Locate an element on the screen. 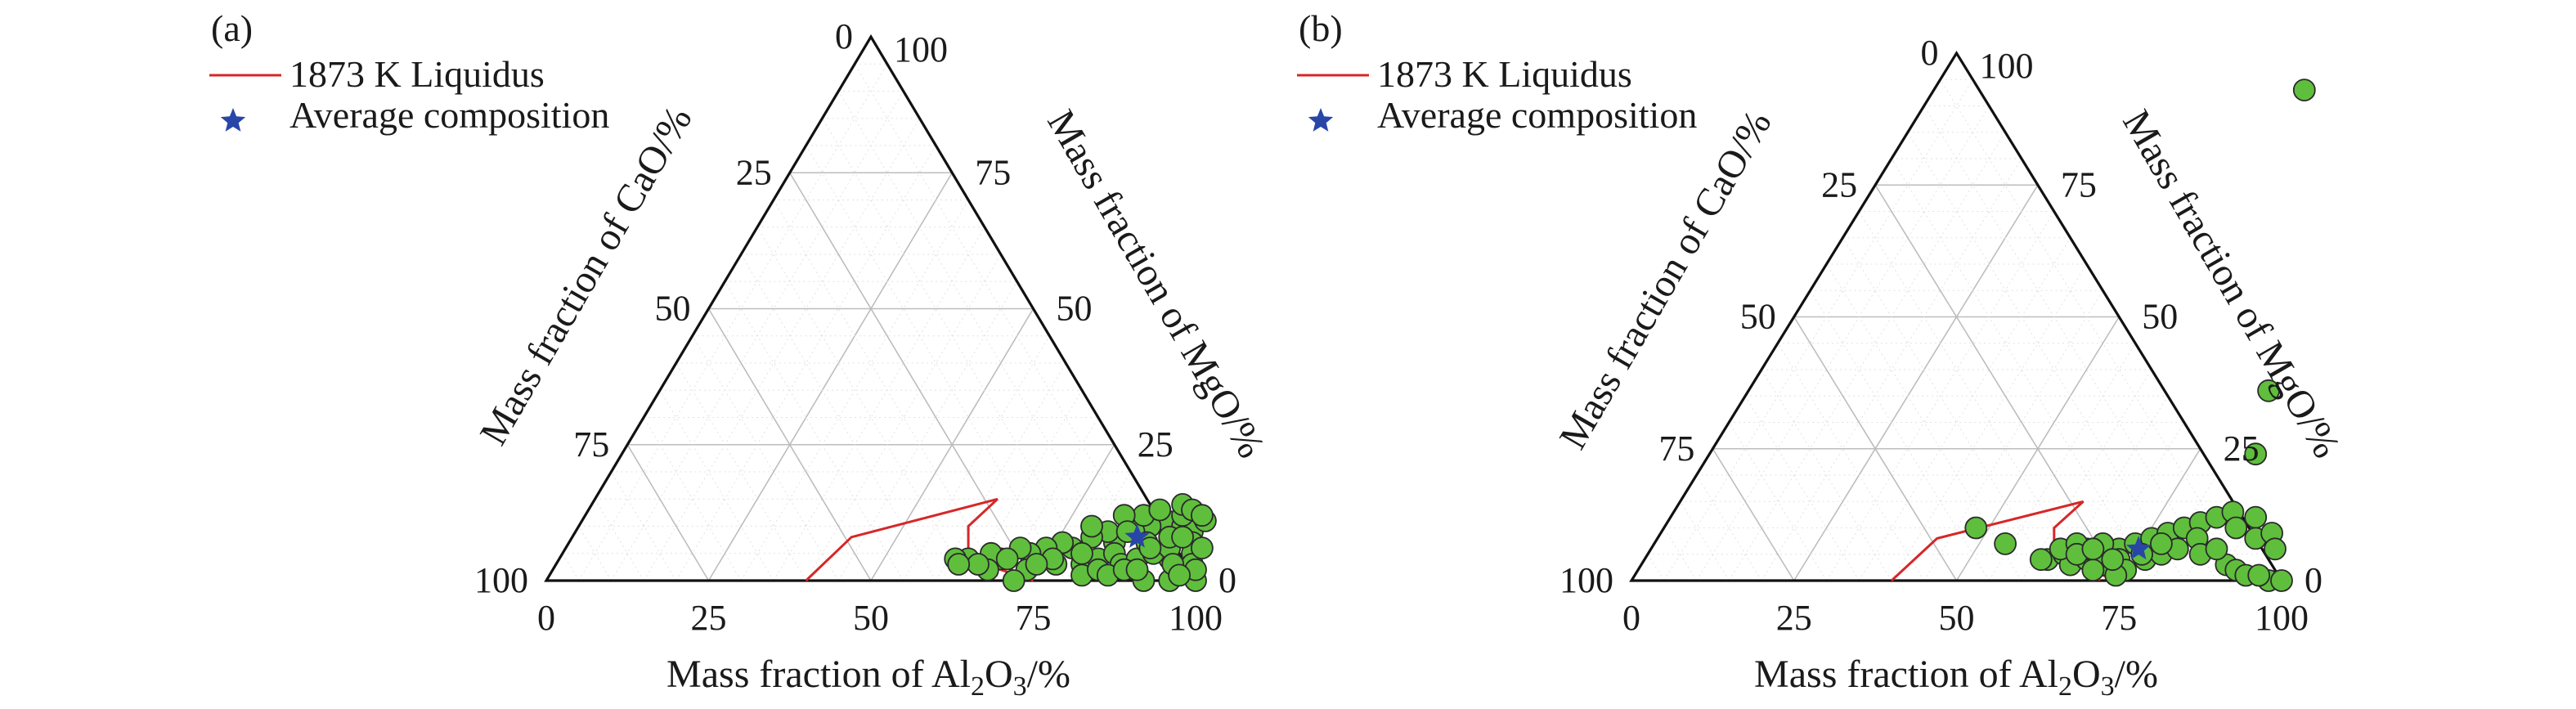  panel-a-average-star is located at coordinates (1137, 535).